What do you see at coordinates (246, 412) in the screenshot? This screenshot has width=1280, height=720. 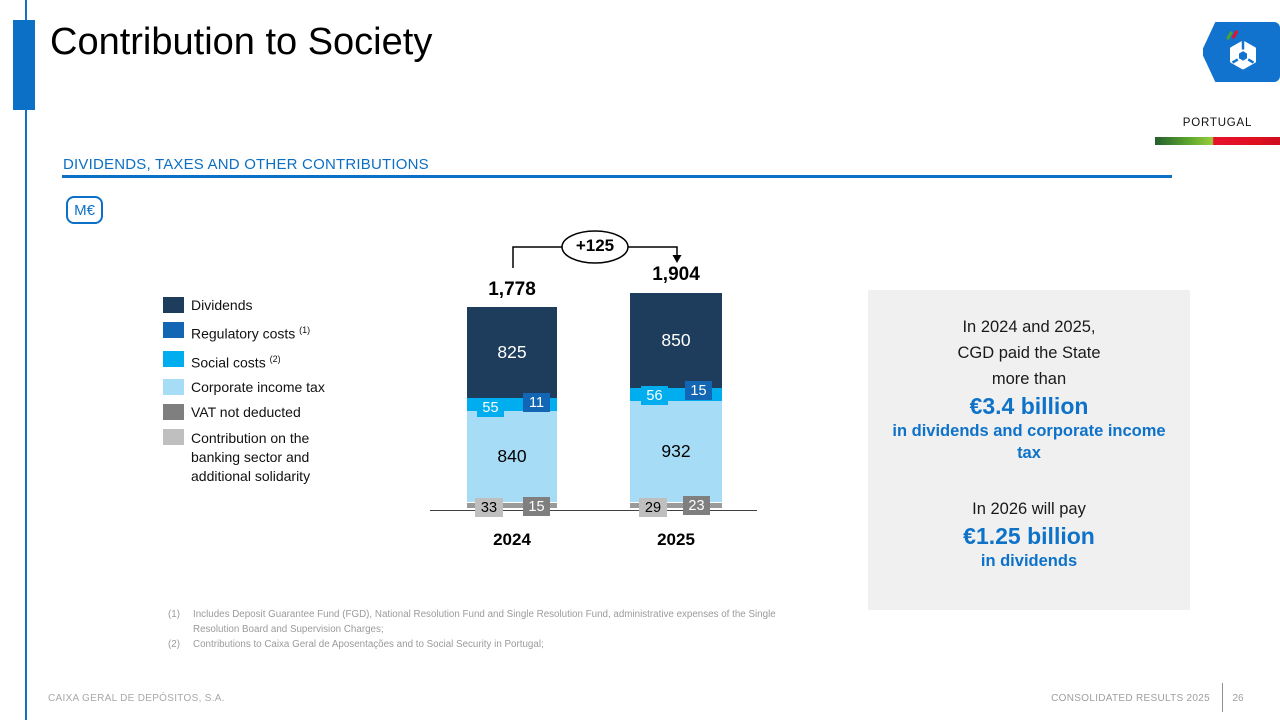 I see `legend-label: VAT not deducted` at bounding box center [246, 412].